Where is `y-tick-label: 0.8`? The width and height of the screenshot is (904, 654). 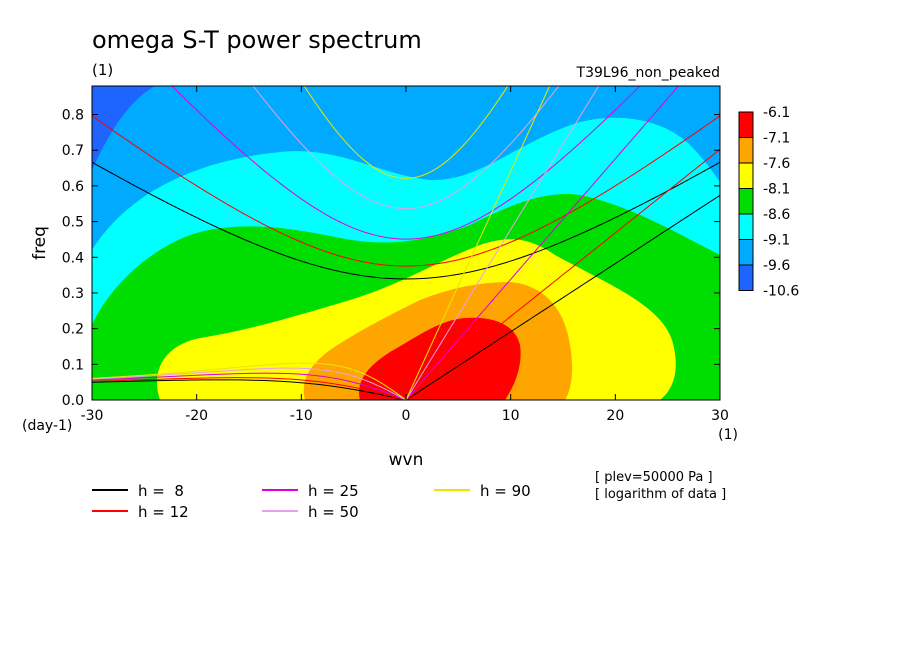
y-tick-label: 0.8 is located at coordinates (73, 116).